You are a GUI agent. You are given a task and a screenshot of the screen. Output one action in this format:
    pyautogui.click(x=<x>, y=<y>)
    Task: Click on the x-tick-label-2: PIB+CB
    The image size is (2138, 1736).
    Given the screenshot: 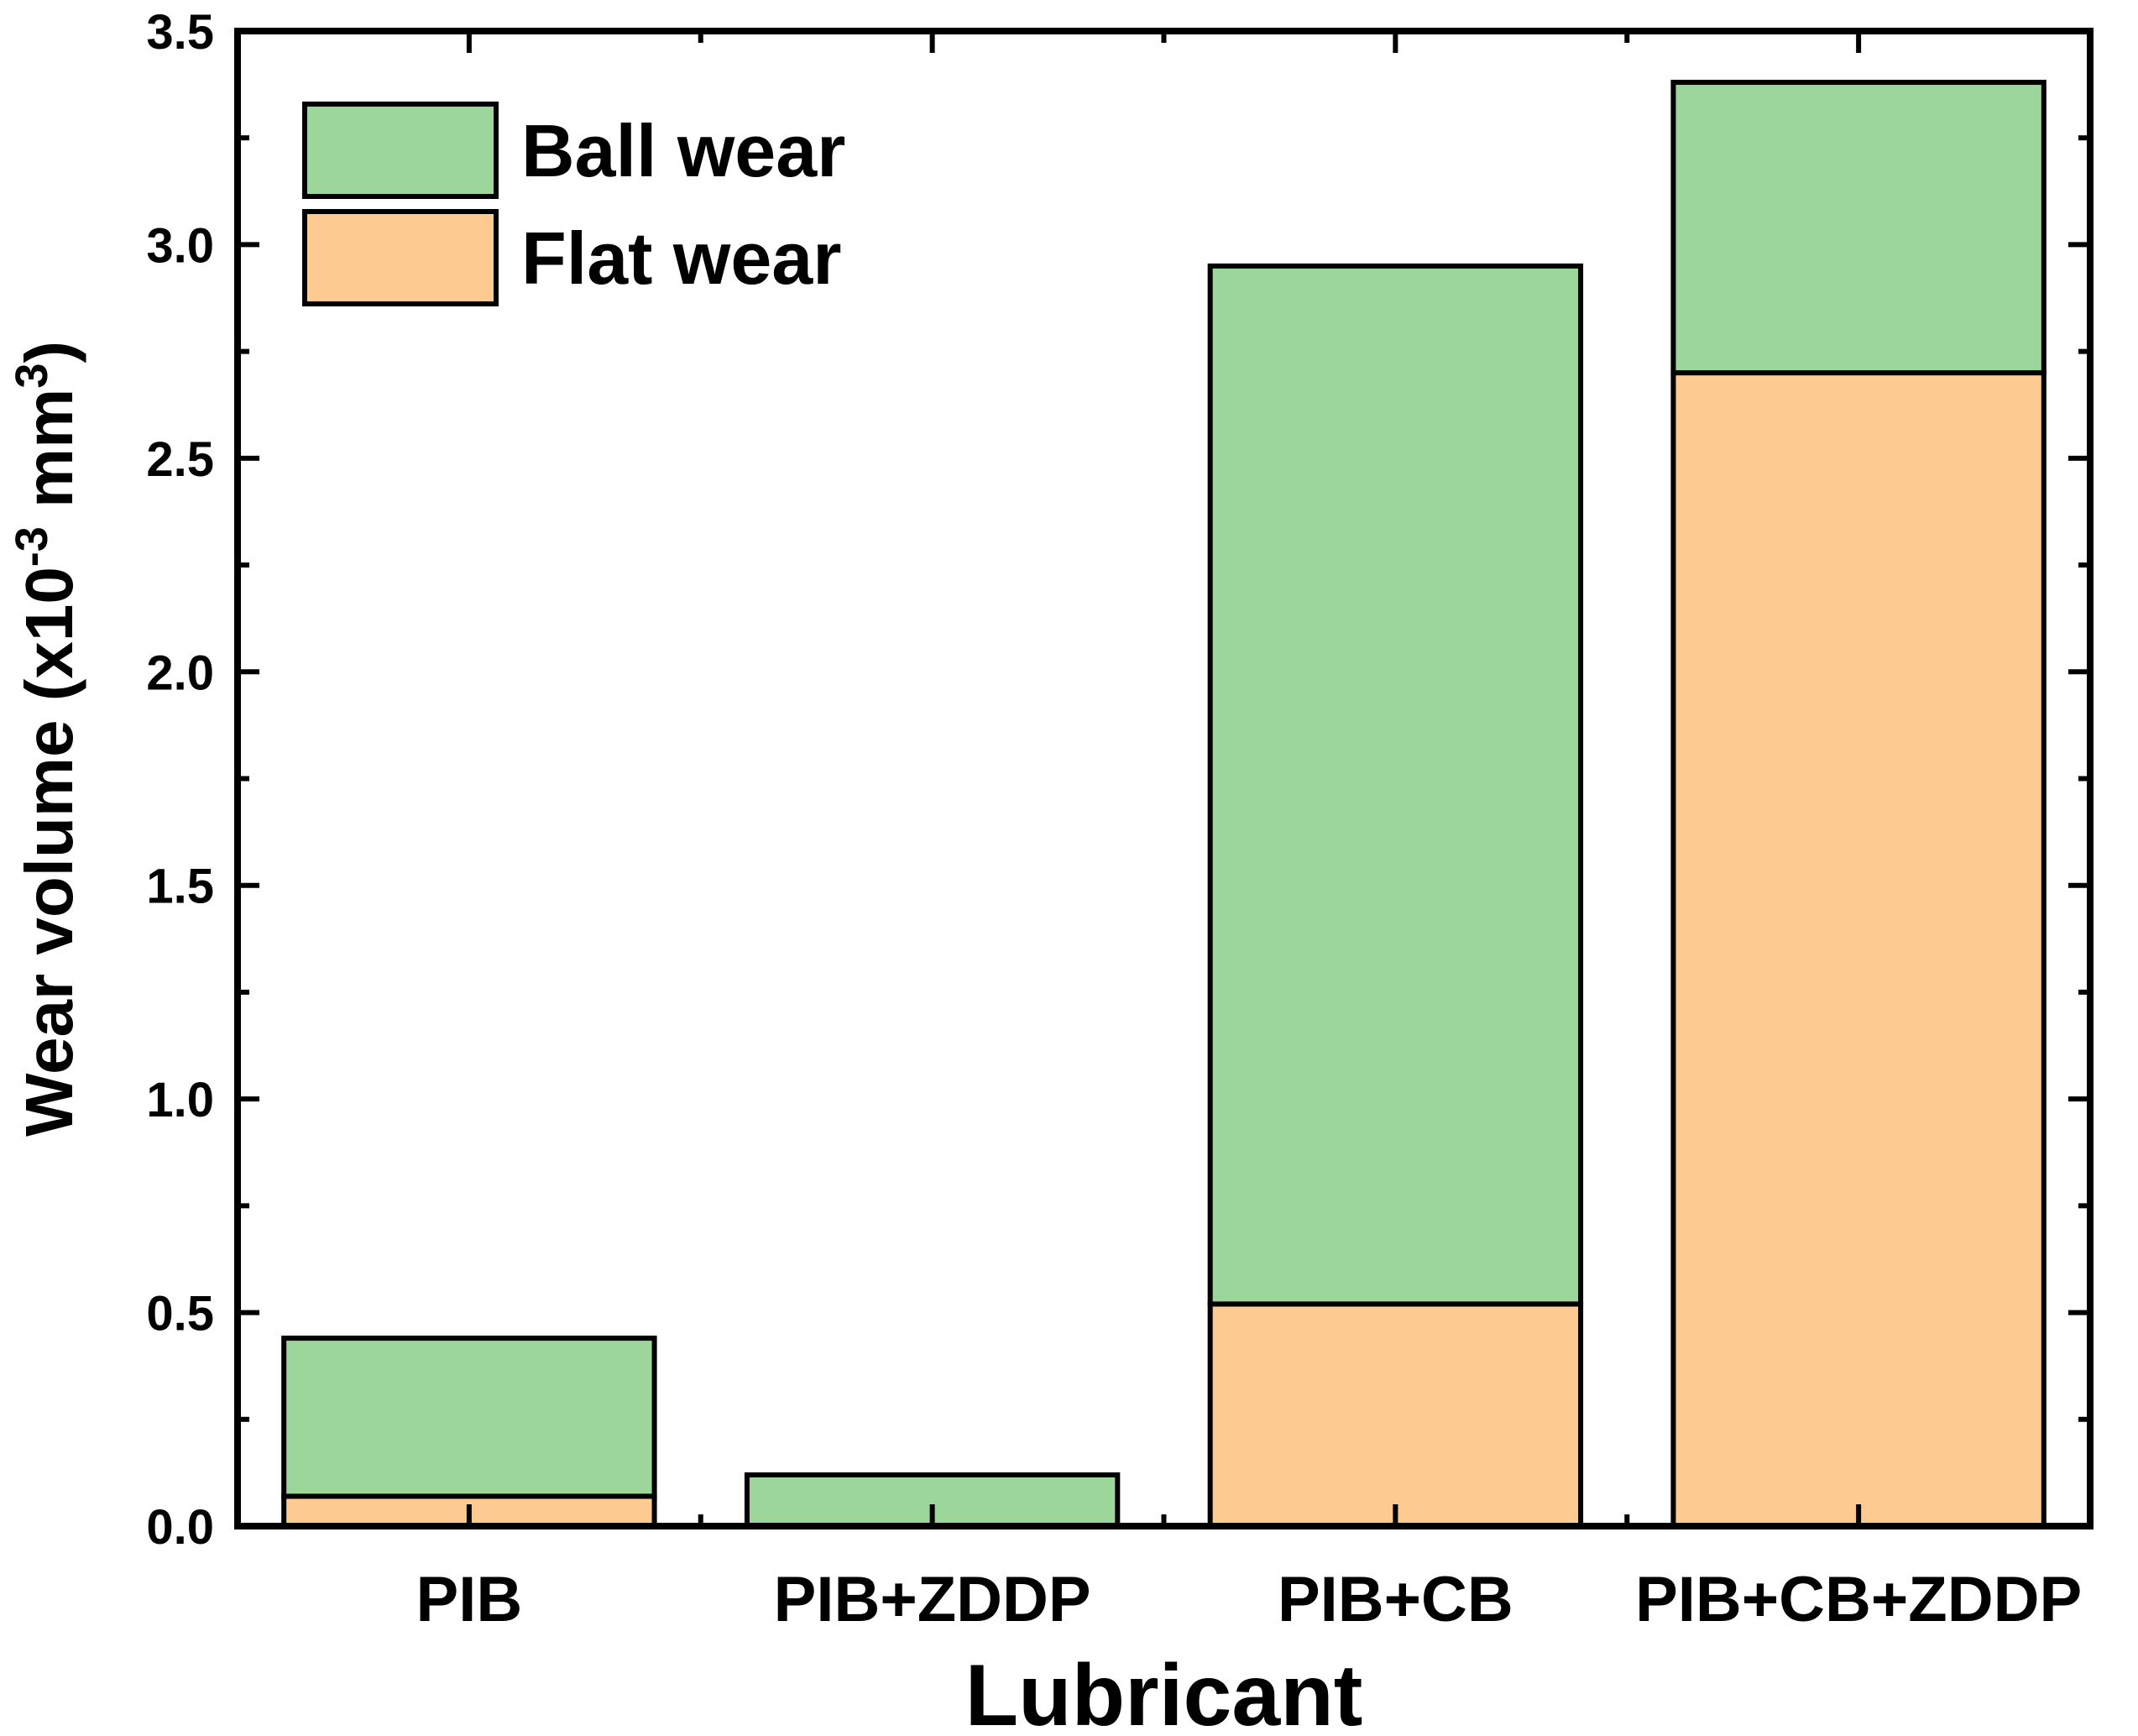 What is the action you would take?
    pyautogui.click(x=1396, y=1599)
    